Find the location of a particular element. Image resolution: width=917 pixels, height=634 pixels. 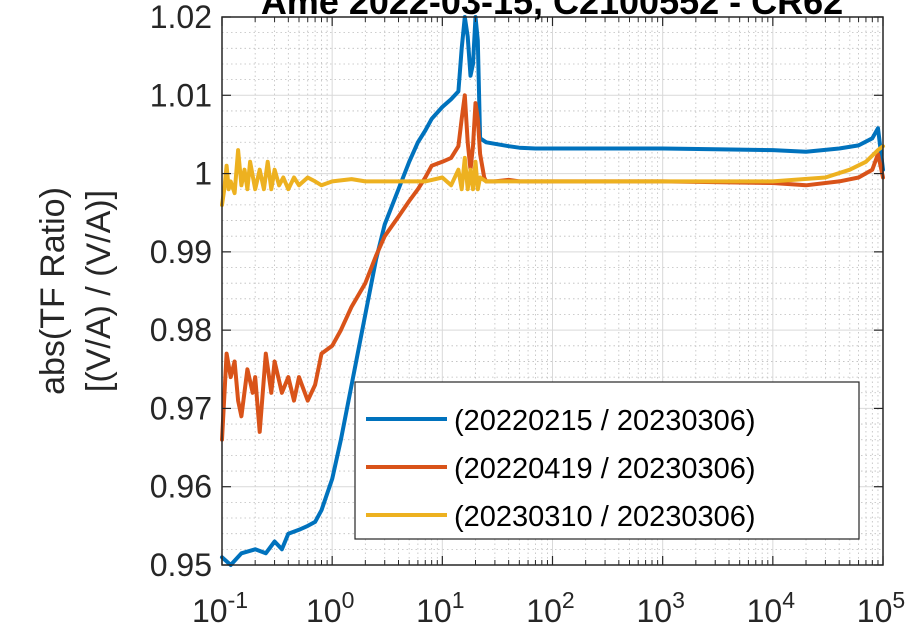

y-tick-label: 0.97 is located at coordinates (181, 408).